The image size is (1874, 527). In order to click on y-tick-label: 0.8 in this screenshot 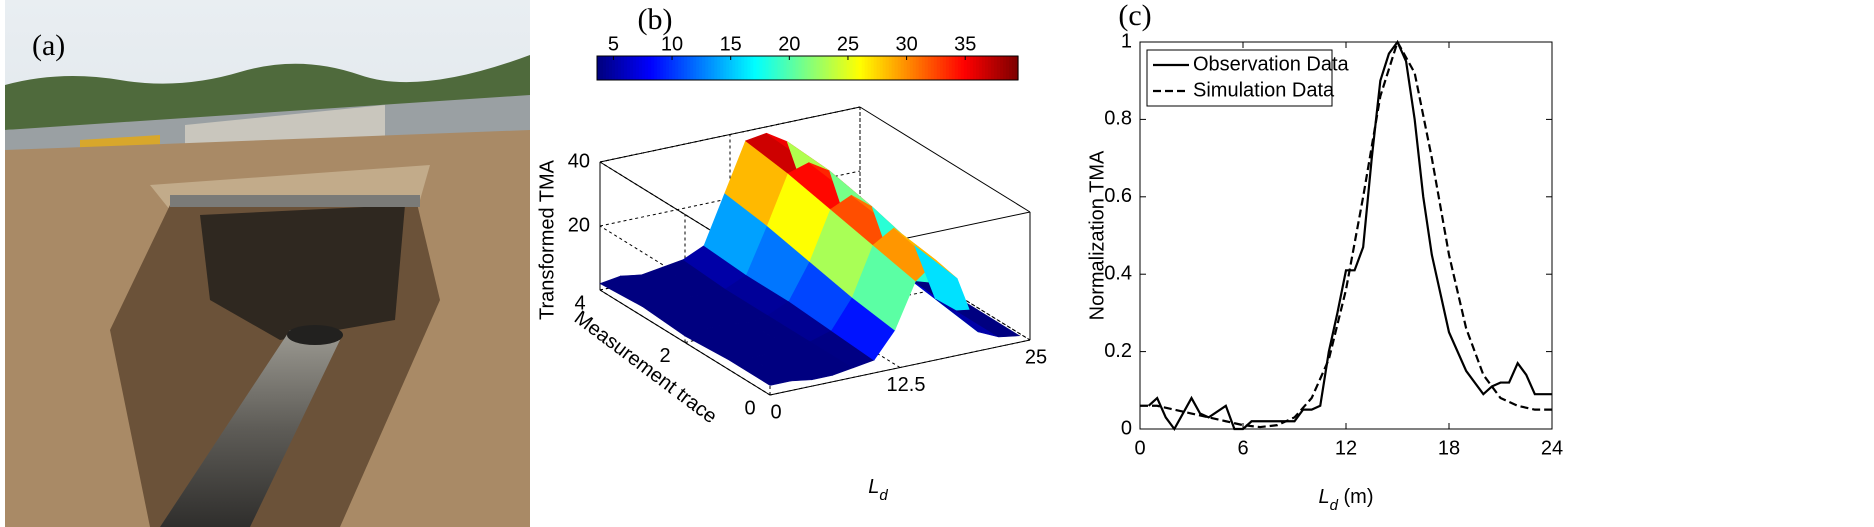, I will do `click(1118, 119)`.